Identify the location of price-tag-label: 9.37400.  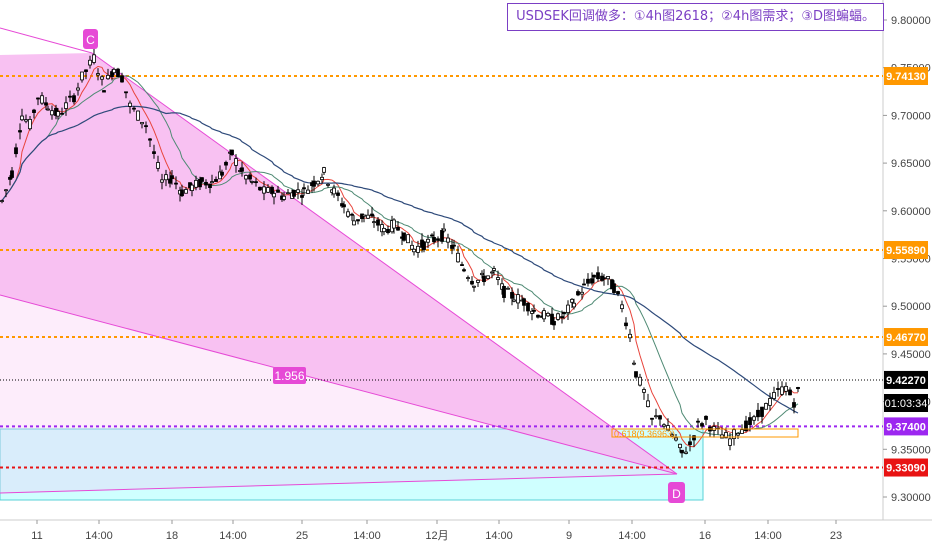
(906, 427).